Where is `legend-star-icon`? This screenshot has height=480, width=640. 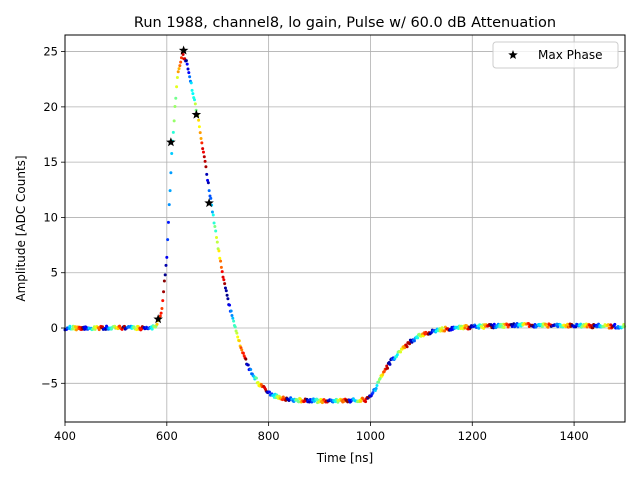 legend-star-icon is located at coordinates (513, 55).